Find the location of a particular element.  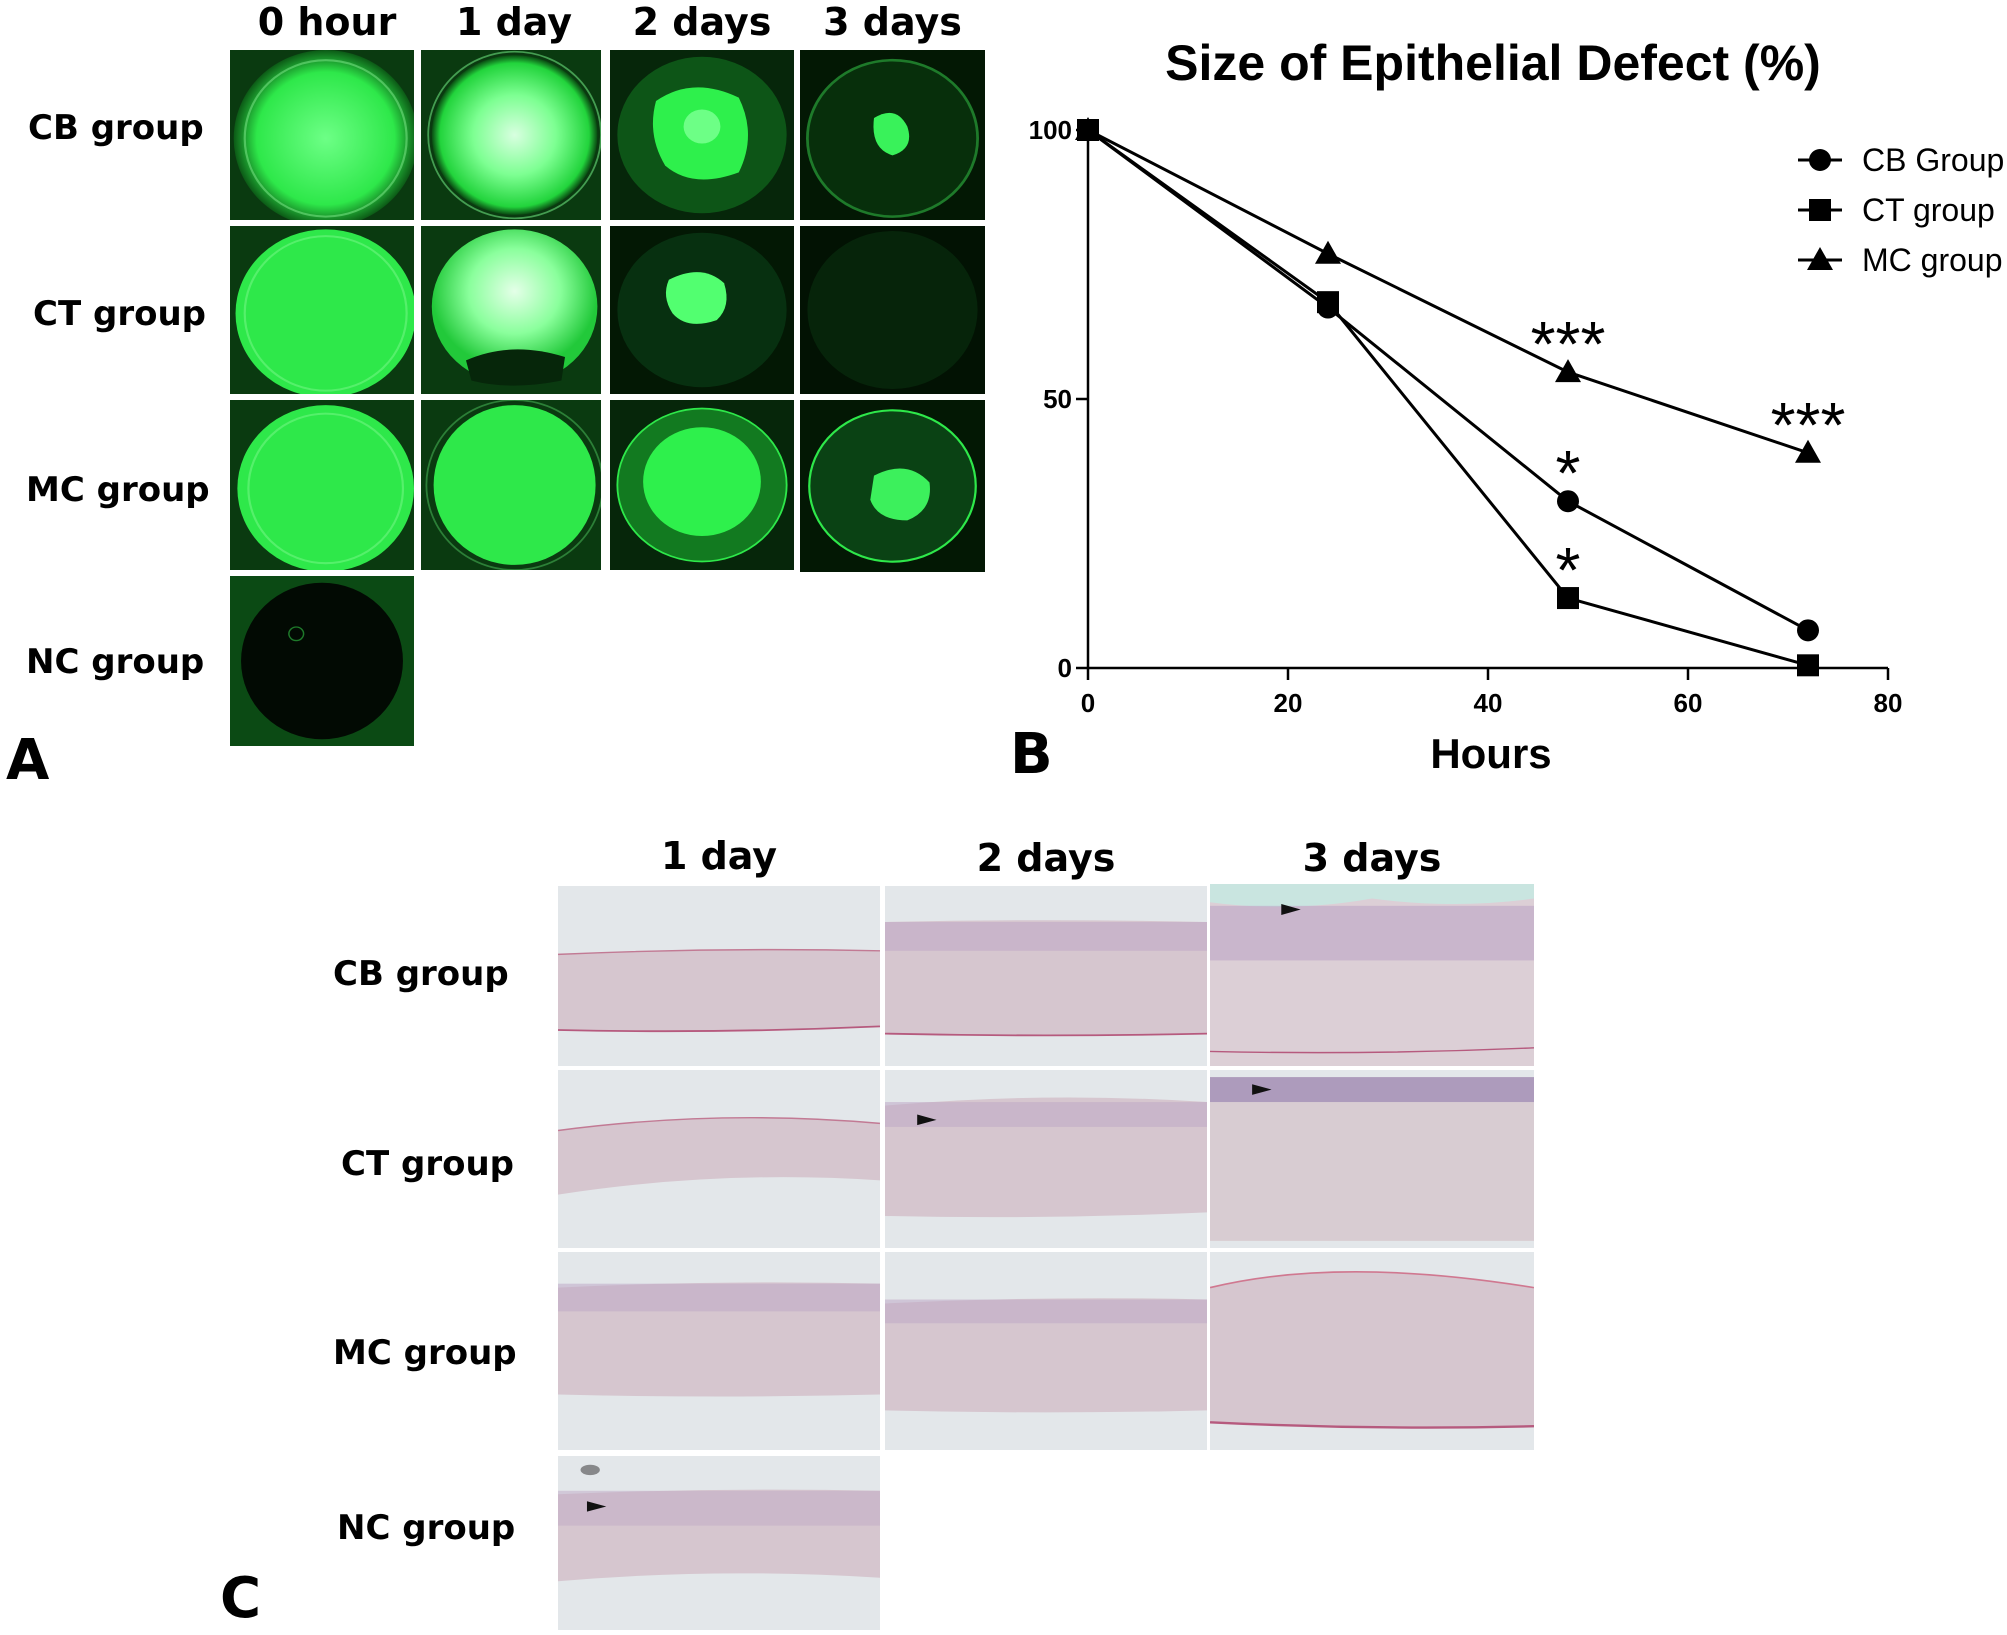

fluorescein-image-mc-0h is located at coordinates (322, 485).